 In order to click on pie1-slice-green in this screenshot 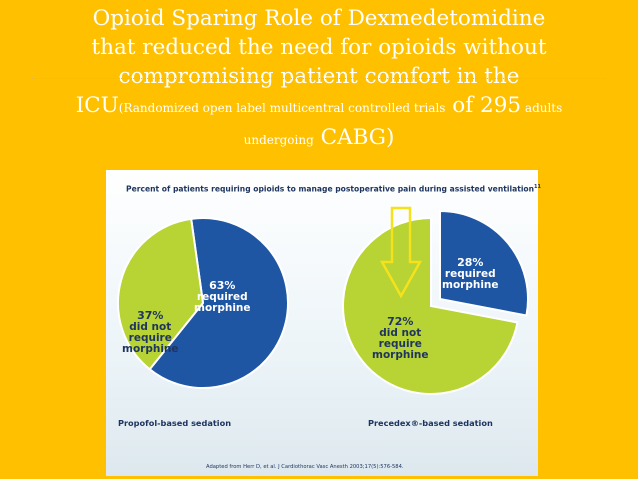, I will do `click(161, 294)`.